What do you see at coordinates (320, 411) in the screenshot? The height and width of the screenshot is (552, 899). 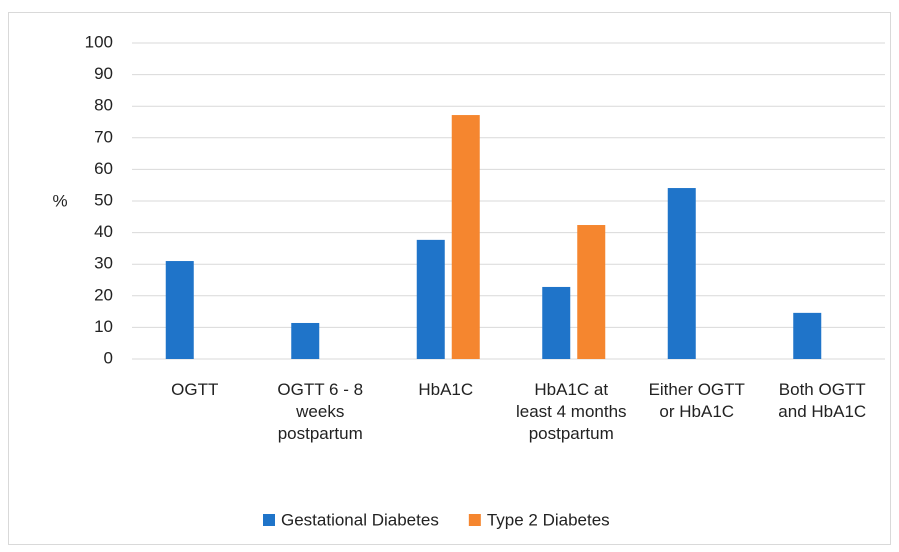 I see `x-tick-label: OGTT 6 - 8 weeks postpartum` at bounding box center [320, 411].